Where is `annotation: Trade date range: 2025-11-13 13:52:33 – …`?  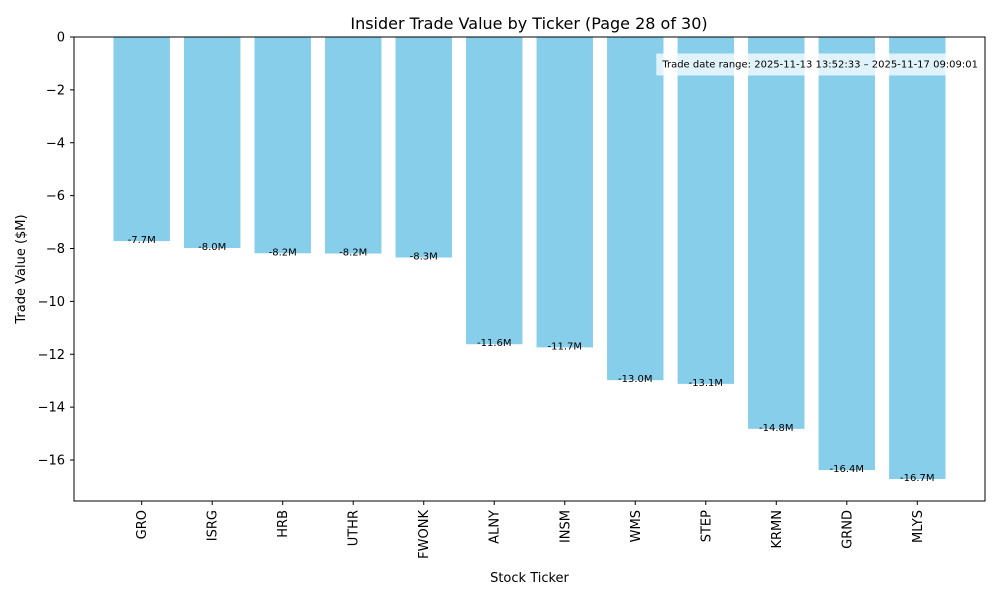 annotation: Trade date range: 2025-11-13 13:52:33 – … is located at coordinates (819, 64).